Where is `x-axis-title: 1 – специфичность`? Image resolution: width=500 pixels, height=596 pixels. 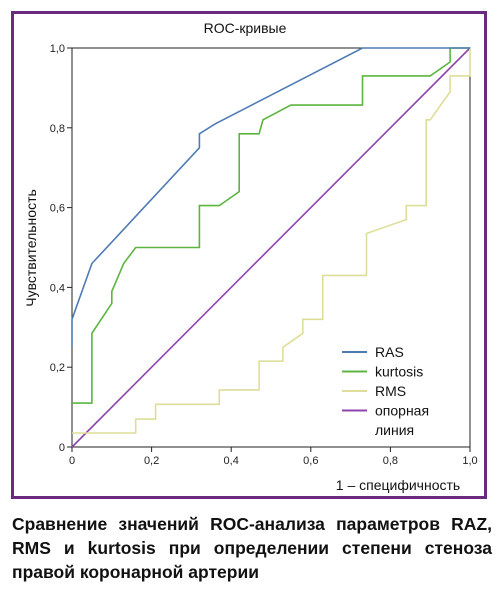 x-axis-title: 1 – специфичность is located at coordinates (398, 485).